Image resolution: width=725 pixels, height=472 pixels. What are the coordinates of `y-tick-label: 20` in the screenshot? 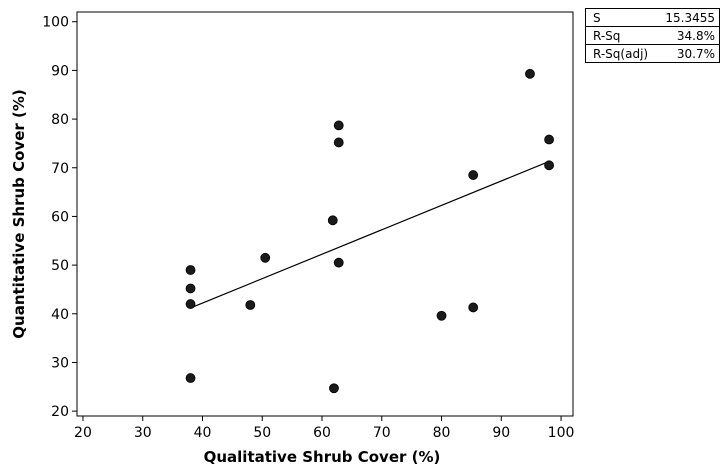 It's located at (60, 412).